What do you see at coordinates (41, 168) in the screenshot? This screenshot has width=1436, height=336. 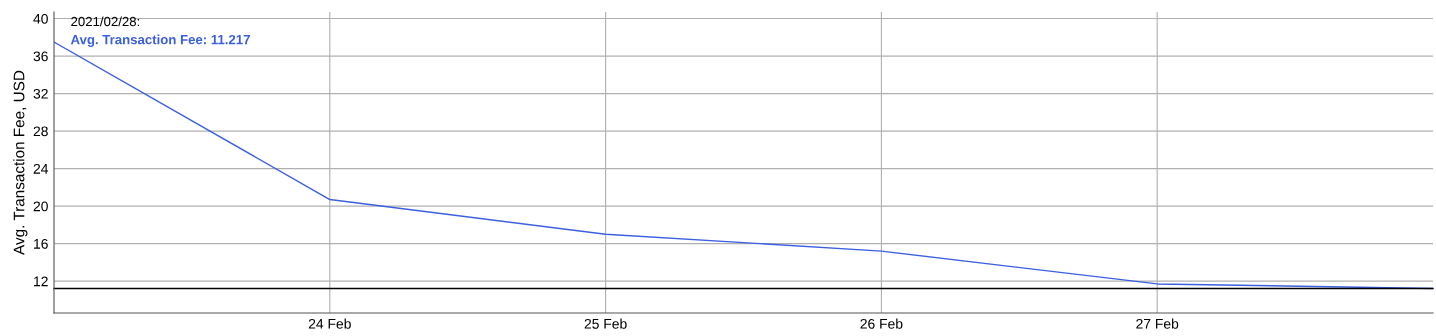 I see `y-tick-label: 24` at bounding box center [41, 168].